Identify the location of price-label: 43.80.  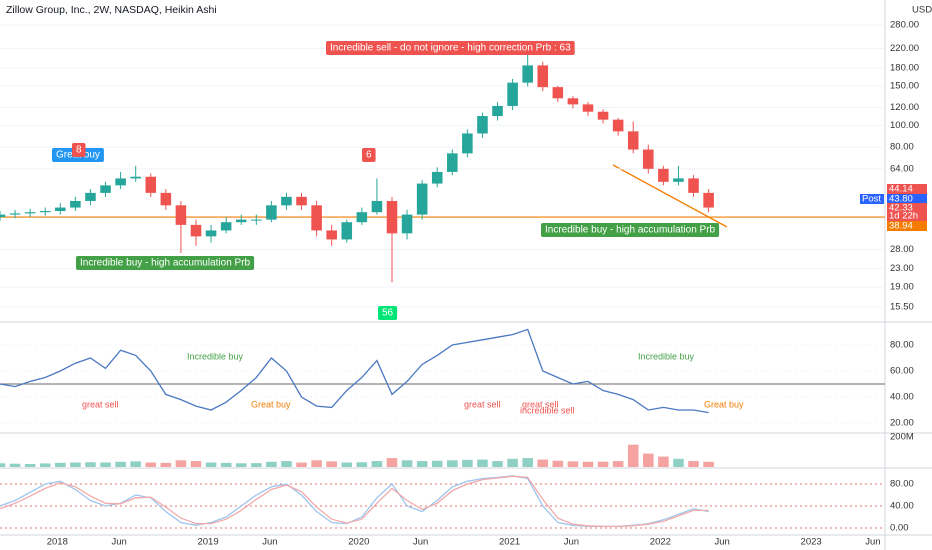
(901, 199).